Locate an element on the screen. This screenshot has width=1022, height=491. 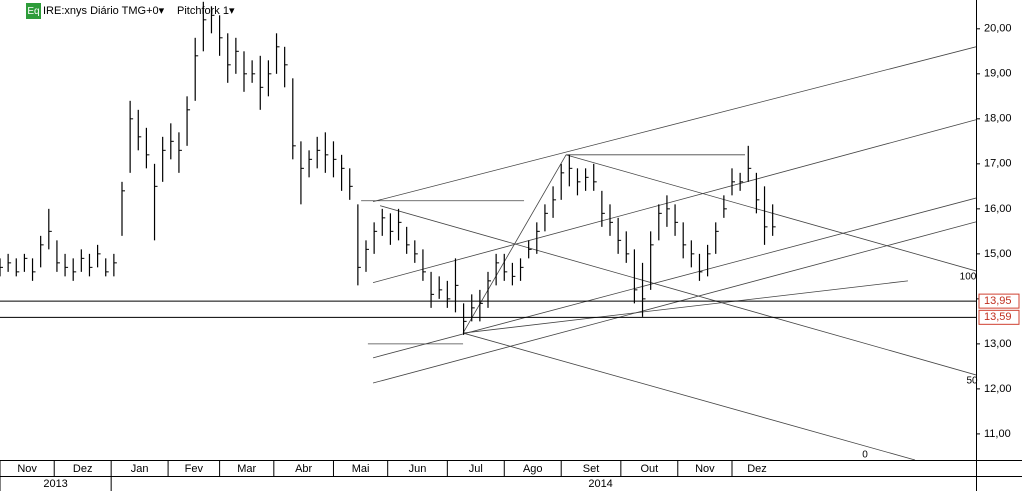
level-label: 13,95 is located at coordinates (998, 301).